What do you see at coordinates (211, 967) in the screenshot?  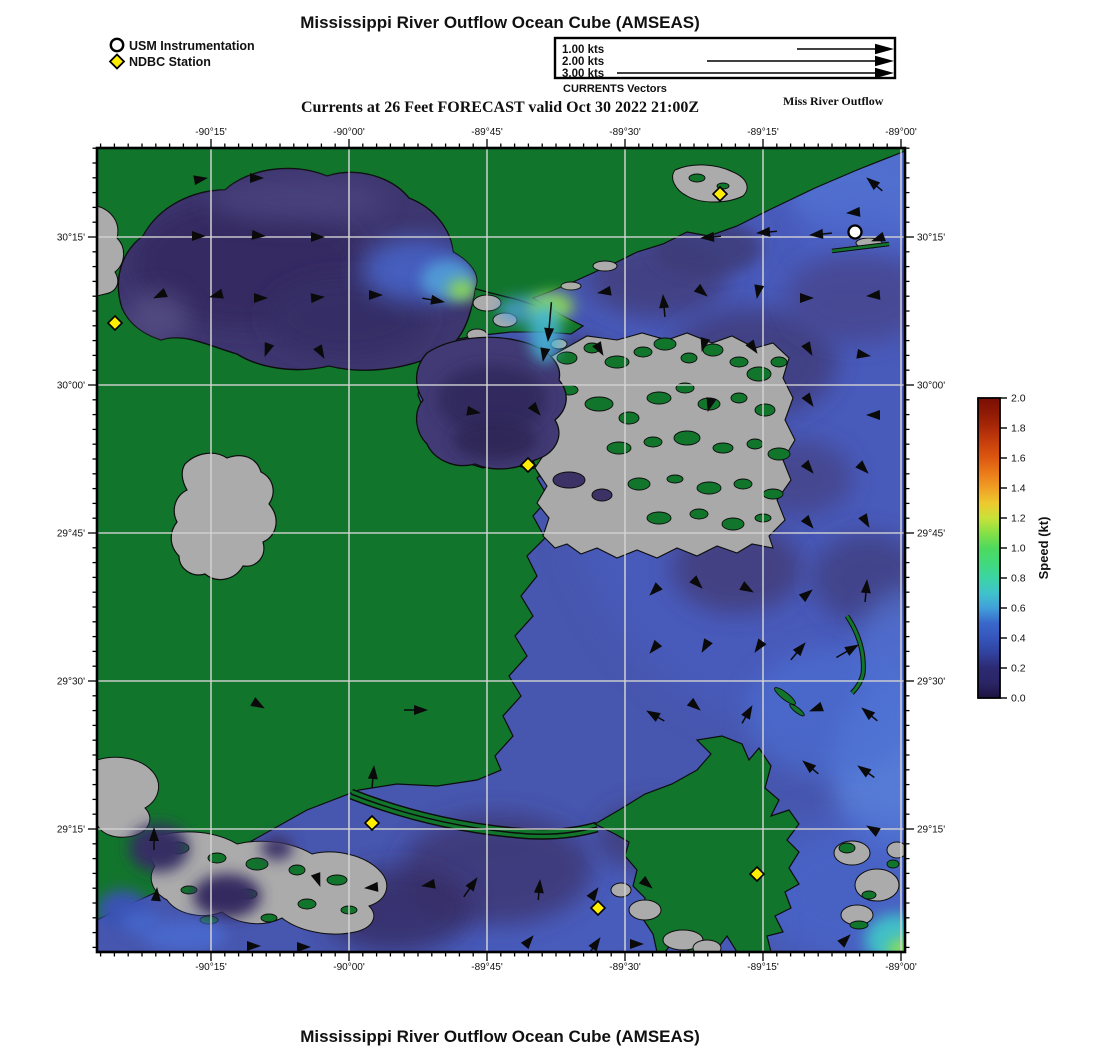 I see `lon-label: -90°15'` at bounding box center [211, 967].